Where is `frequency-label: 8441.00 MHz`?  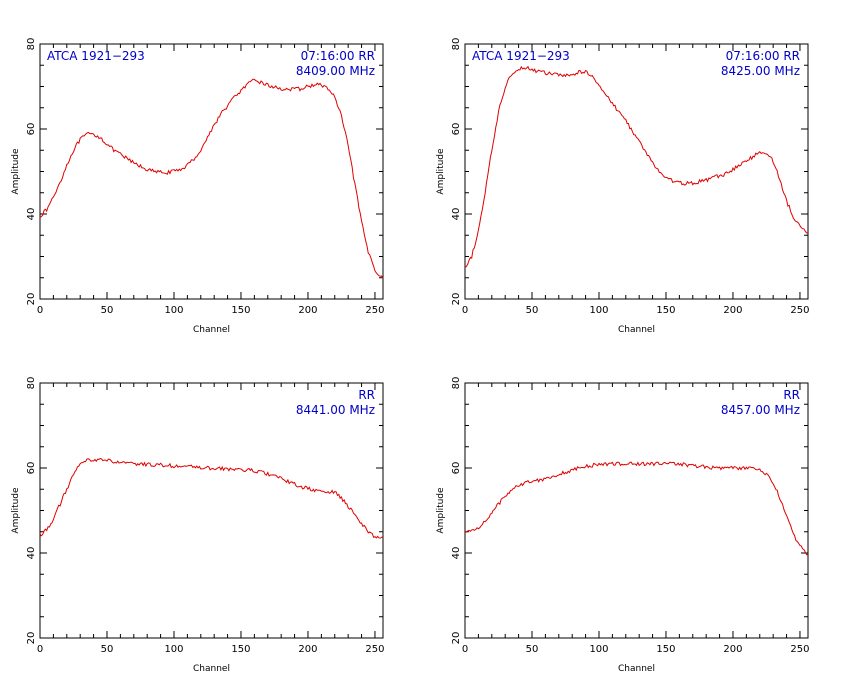
frequency-label: 8441.00 MHz is located at coordinates (335, 410).